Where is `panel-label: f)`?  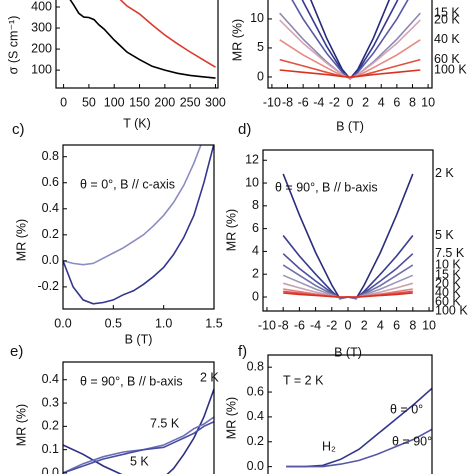 panel-label: f) is located at coordinates (242, 351).